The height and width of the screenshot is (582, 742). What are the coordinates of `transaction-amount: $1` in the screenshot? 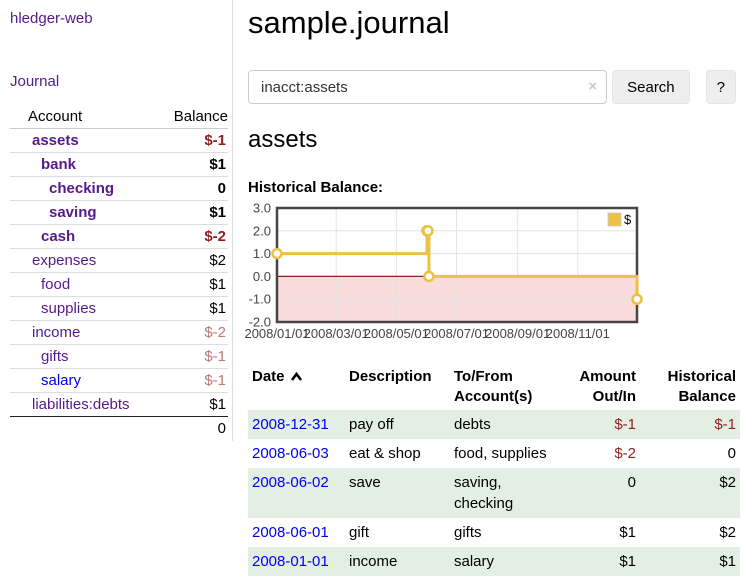 It's located at (627, 561).